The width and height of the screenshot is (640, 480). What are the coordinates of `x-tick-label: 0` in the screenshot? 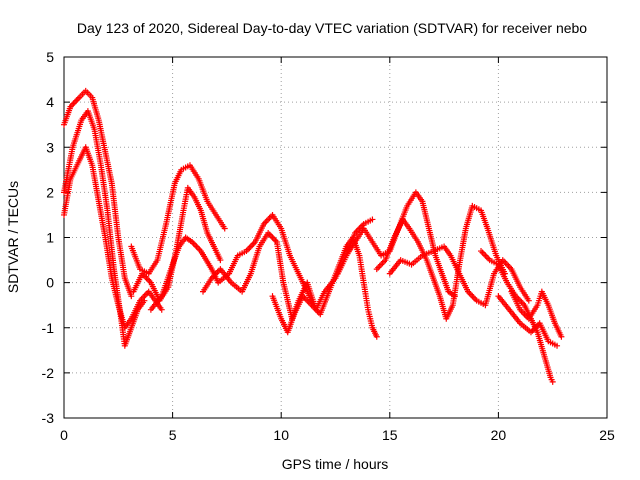 It's located at (64, 435).